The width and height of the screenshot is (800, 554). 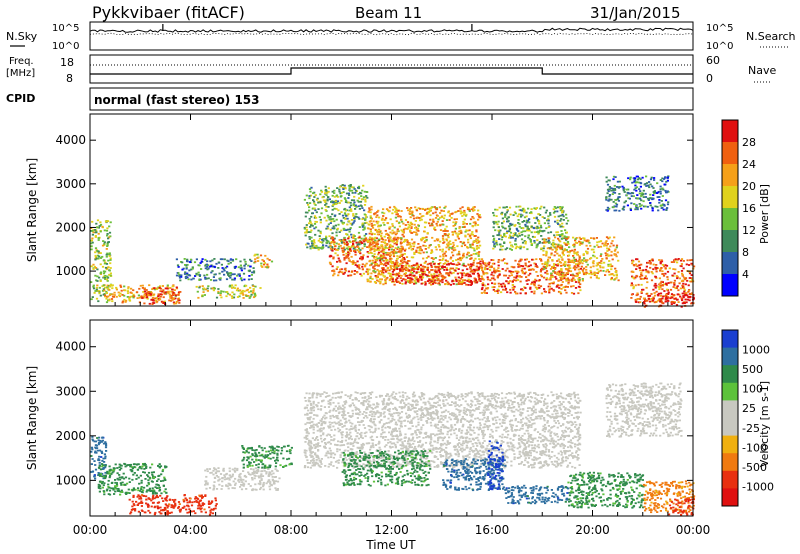 I want to click on beam-label: Beam 11, so click(x=388, y=13).